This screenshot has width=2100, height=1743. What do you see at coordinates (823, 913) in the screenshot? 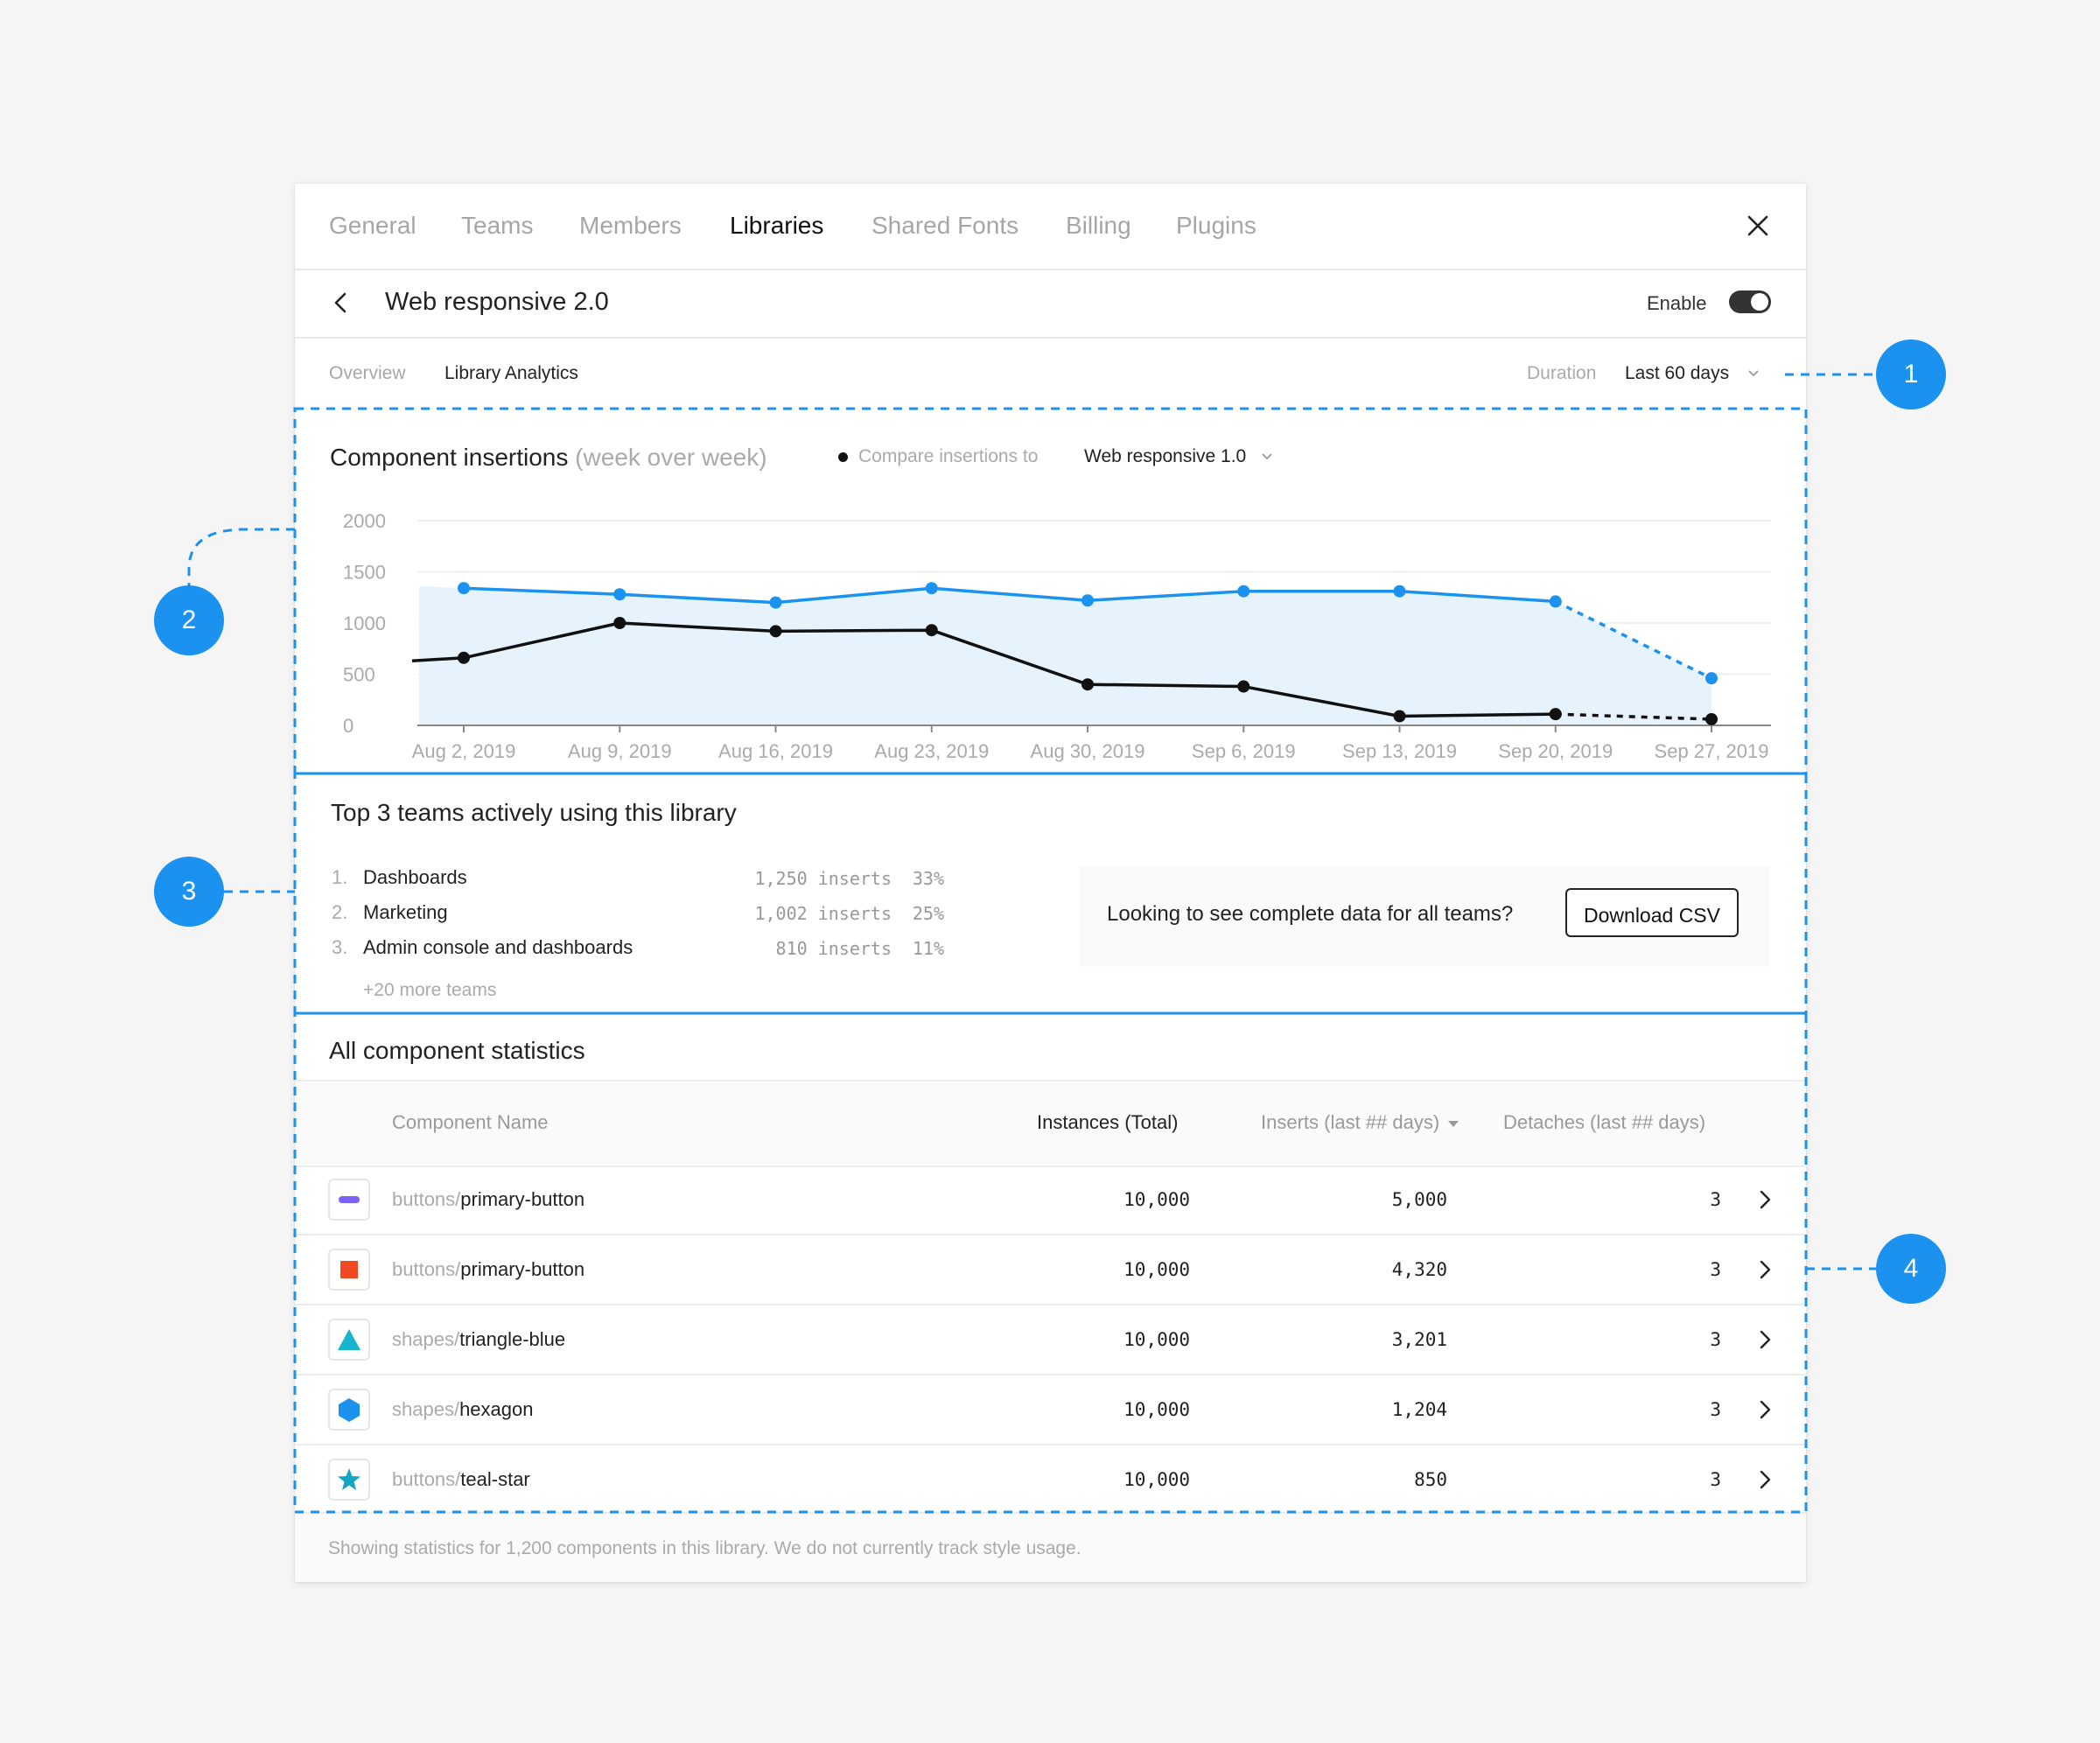
I see `team-inserts: 1,002 inserts` at bounding box center [823, 913].